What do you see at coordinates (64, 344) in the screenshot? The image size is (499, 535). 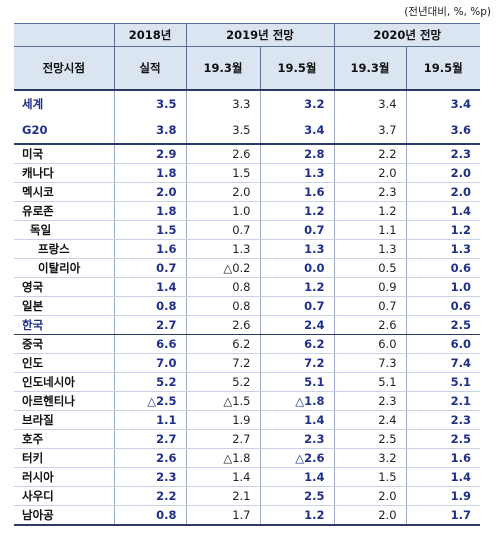 I see `row-label: 중국` at bounding box center [64, 344].